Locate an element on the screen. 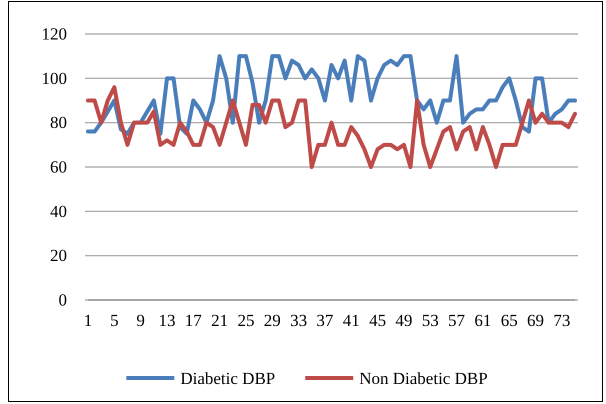 The width and height of the screenshot is (606, 404). x-tick-label: 57 is located at coordinates (457, 320).